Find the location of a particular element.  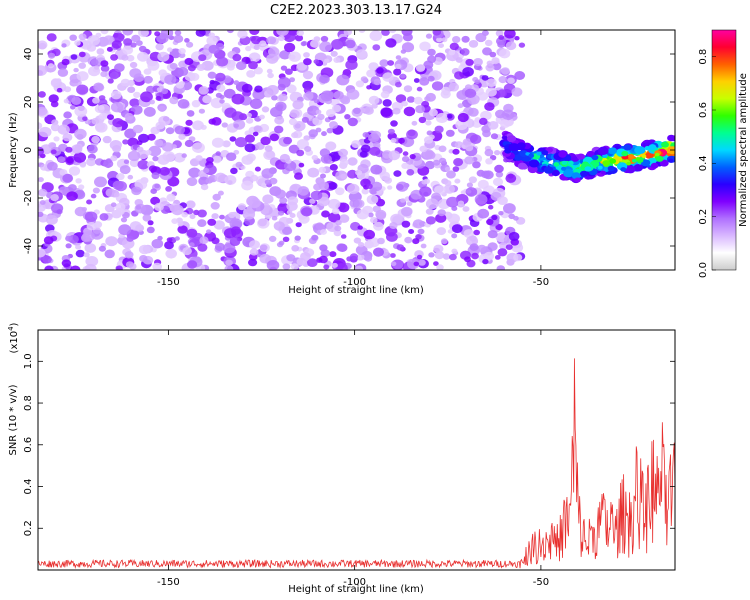

spectrogram-x-tick-label: -150 is located at coordinates (168, 282).